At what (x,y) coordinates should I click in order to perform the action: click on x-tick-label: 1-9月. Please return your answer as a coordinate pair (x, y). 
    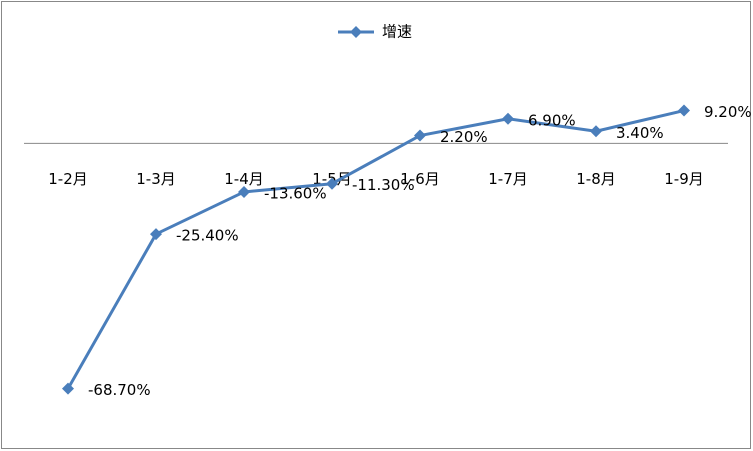
    Looking at the image, I should click on (684, 179).